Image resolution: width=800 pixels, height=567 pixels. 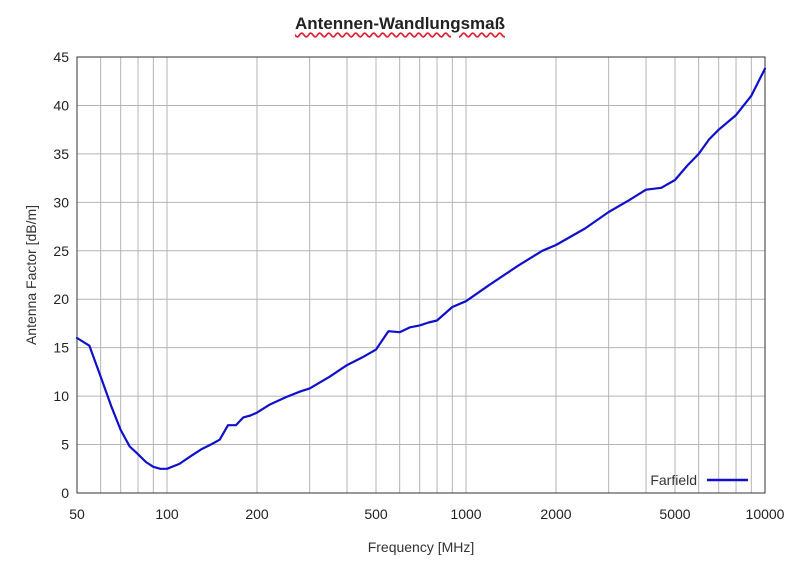 What do you see at coordinates (465, 514) in the screenshot?
I see `x-tick-label: 1000` at bounding box center [465, 514].